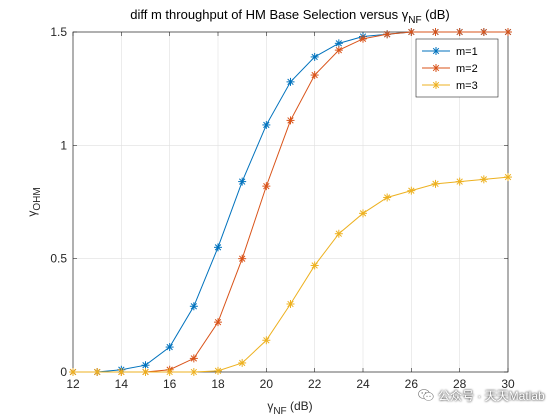  Describe the element at coordinates (436, 14) in the screenshot. I see `chart-title-suffix: (dB)` at that location.